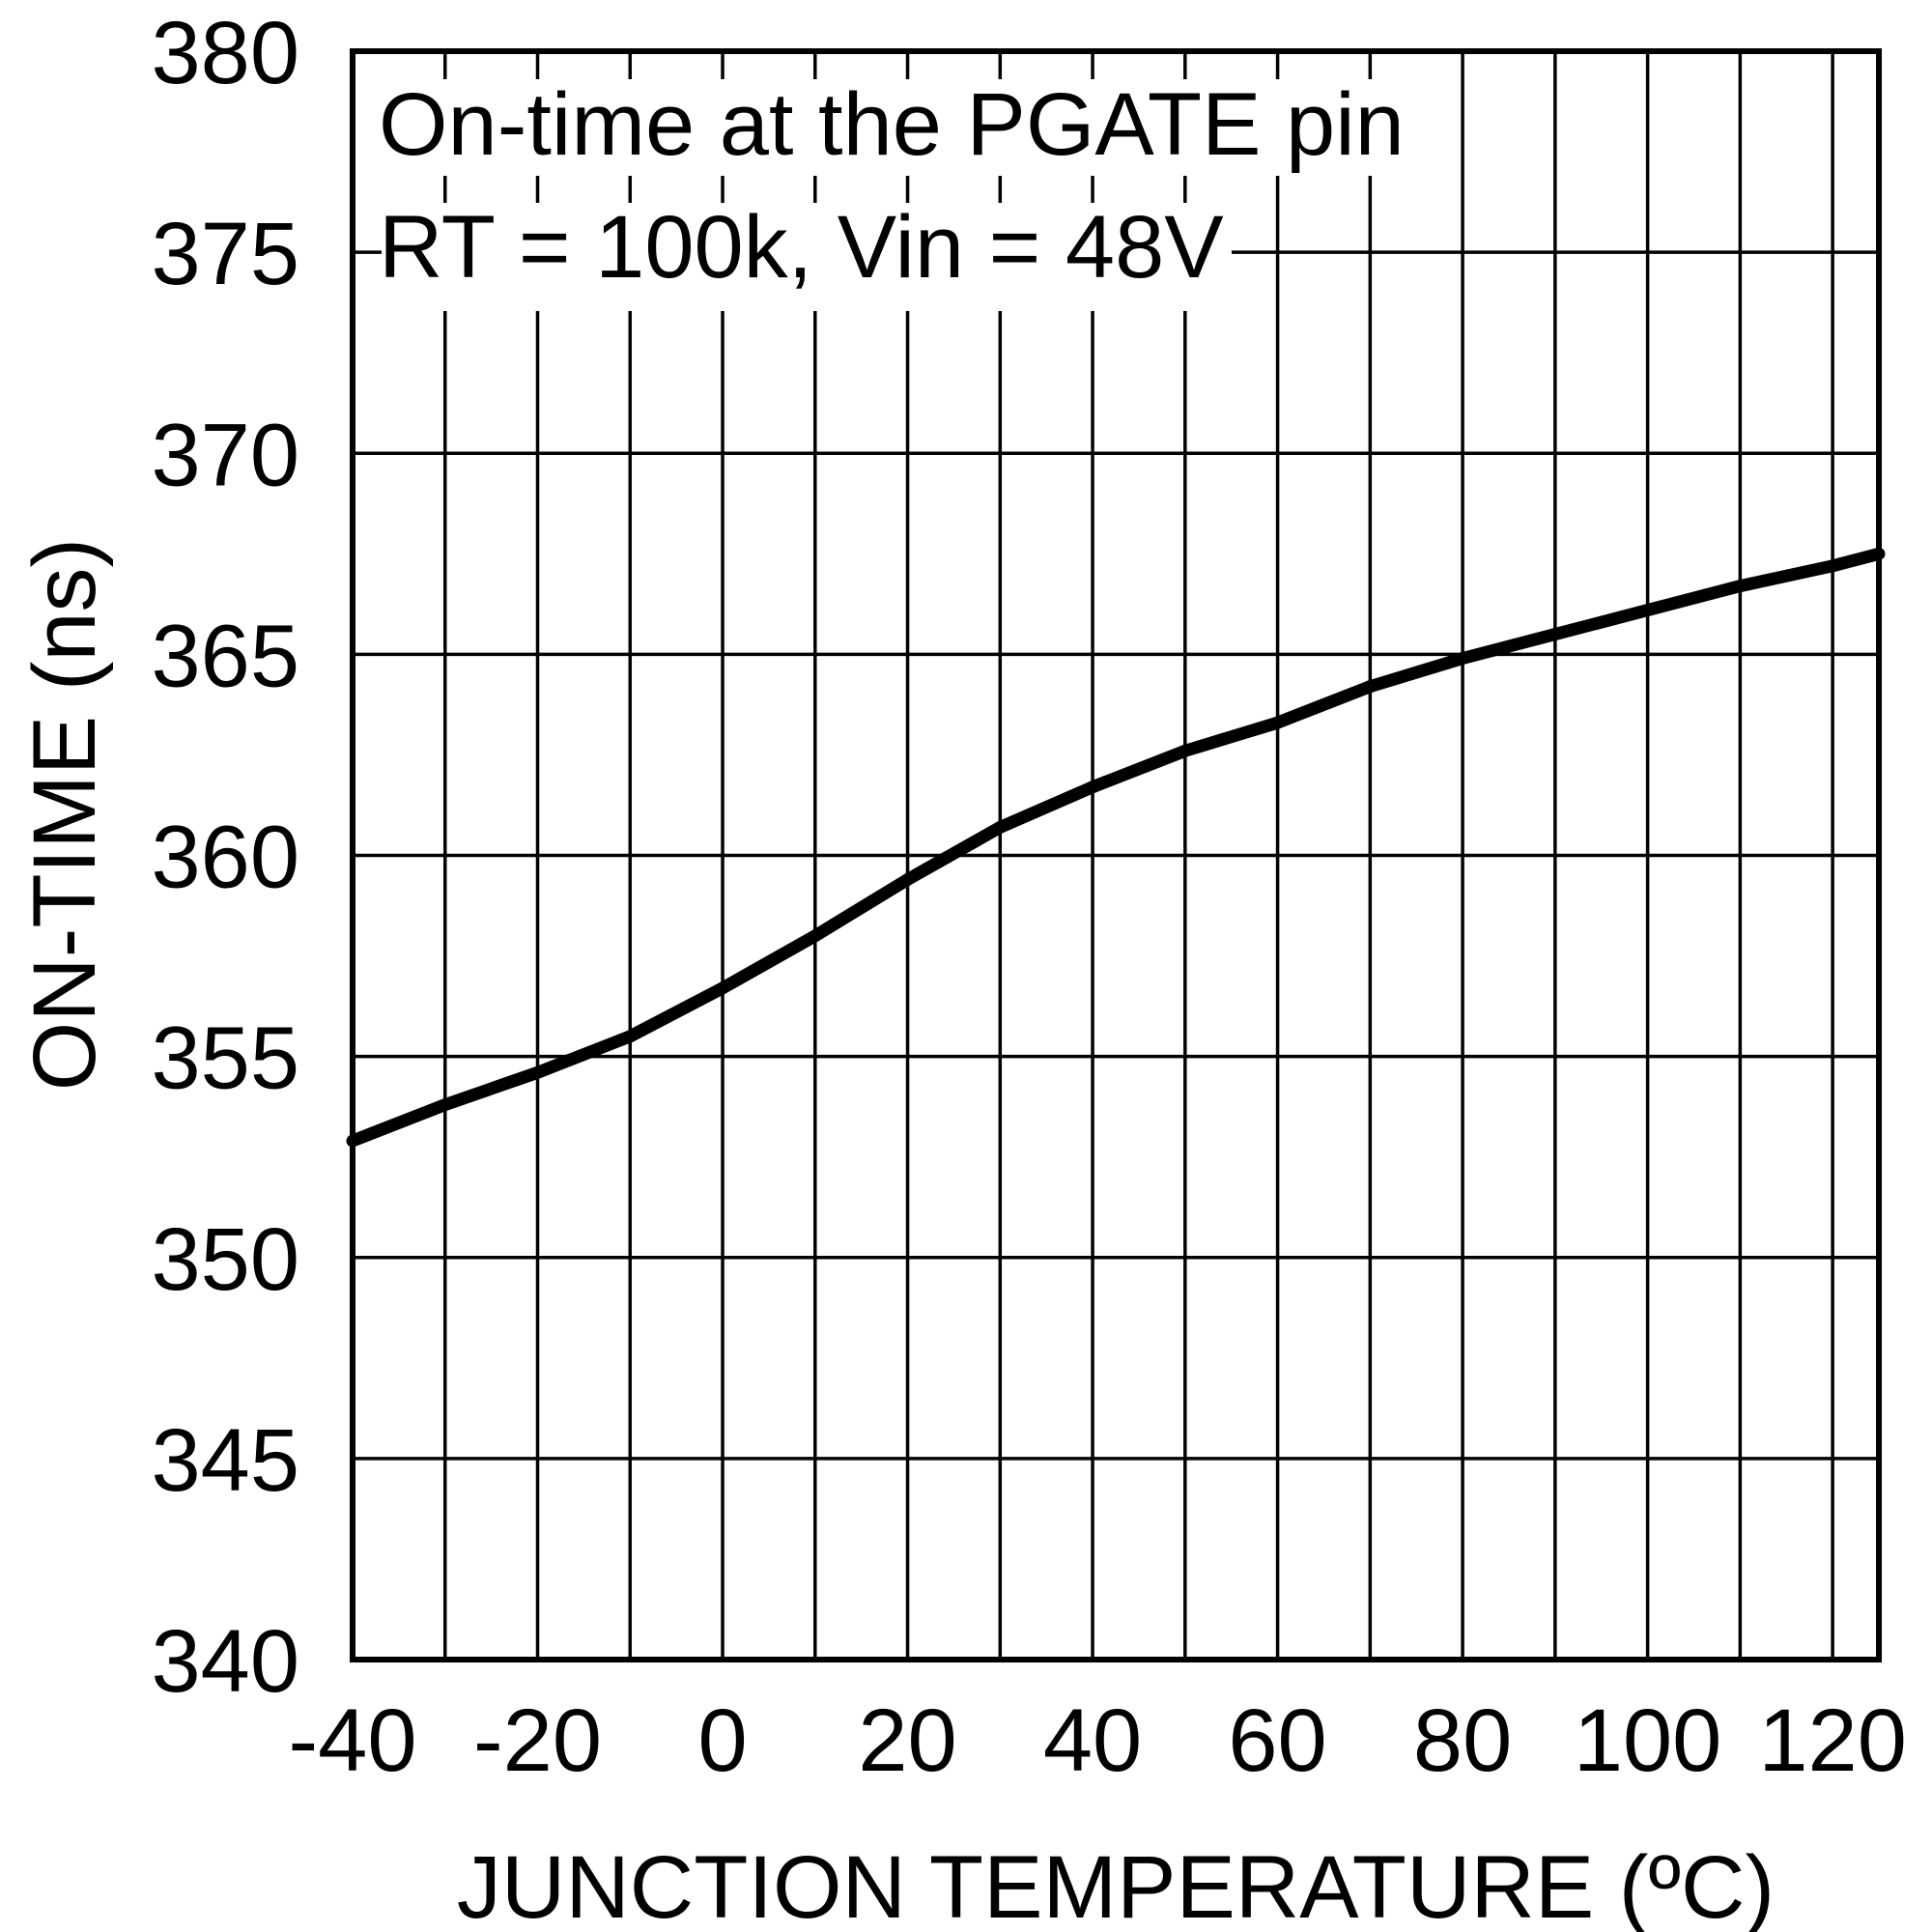 The image size is (1932, 1932). Describe the element at coordinates (226, 1460) in the screenshot. I see `y-tick-label: 345` at that location.